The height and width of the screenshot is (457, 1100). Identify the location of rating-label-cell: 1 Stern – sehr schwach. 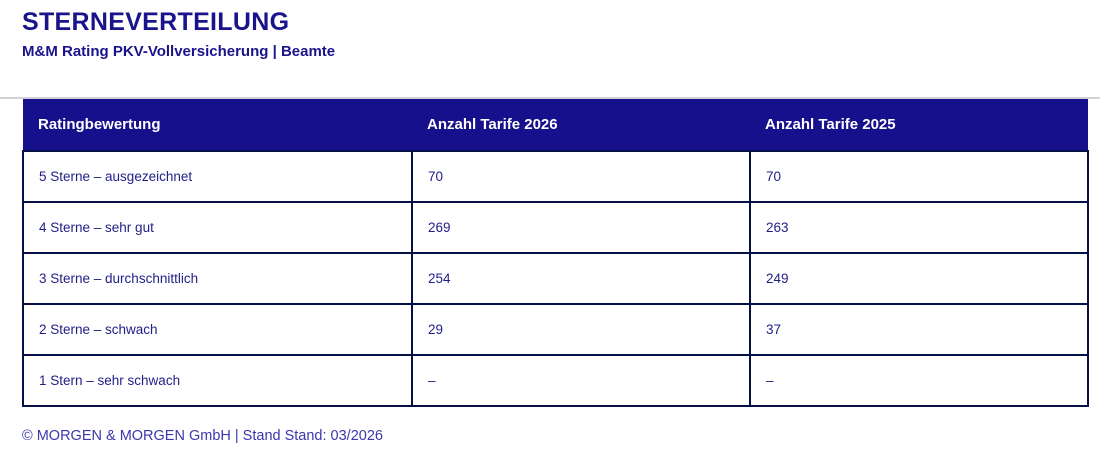
(217, 380).